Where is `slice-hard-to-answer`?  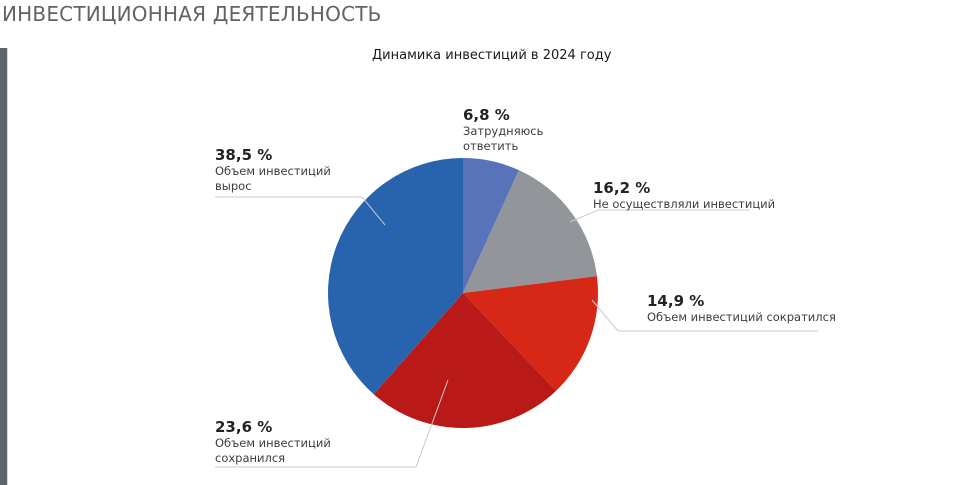 slice-hard-to-answer is located at coordinates (491, 225).